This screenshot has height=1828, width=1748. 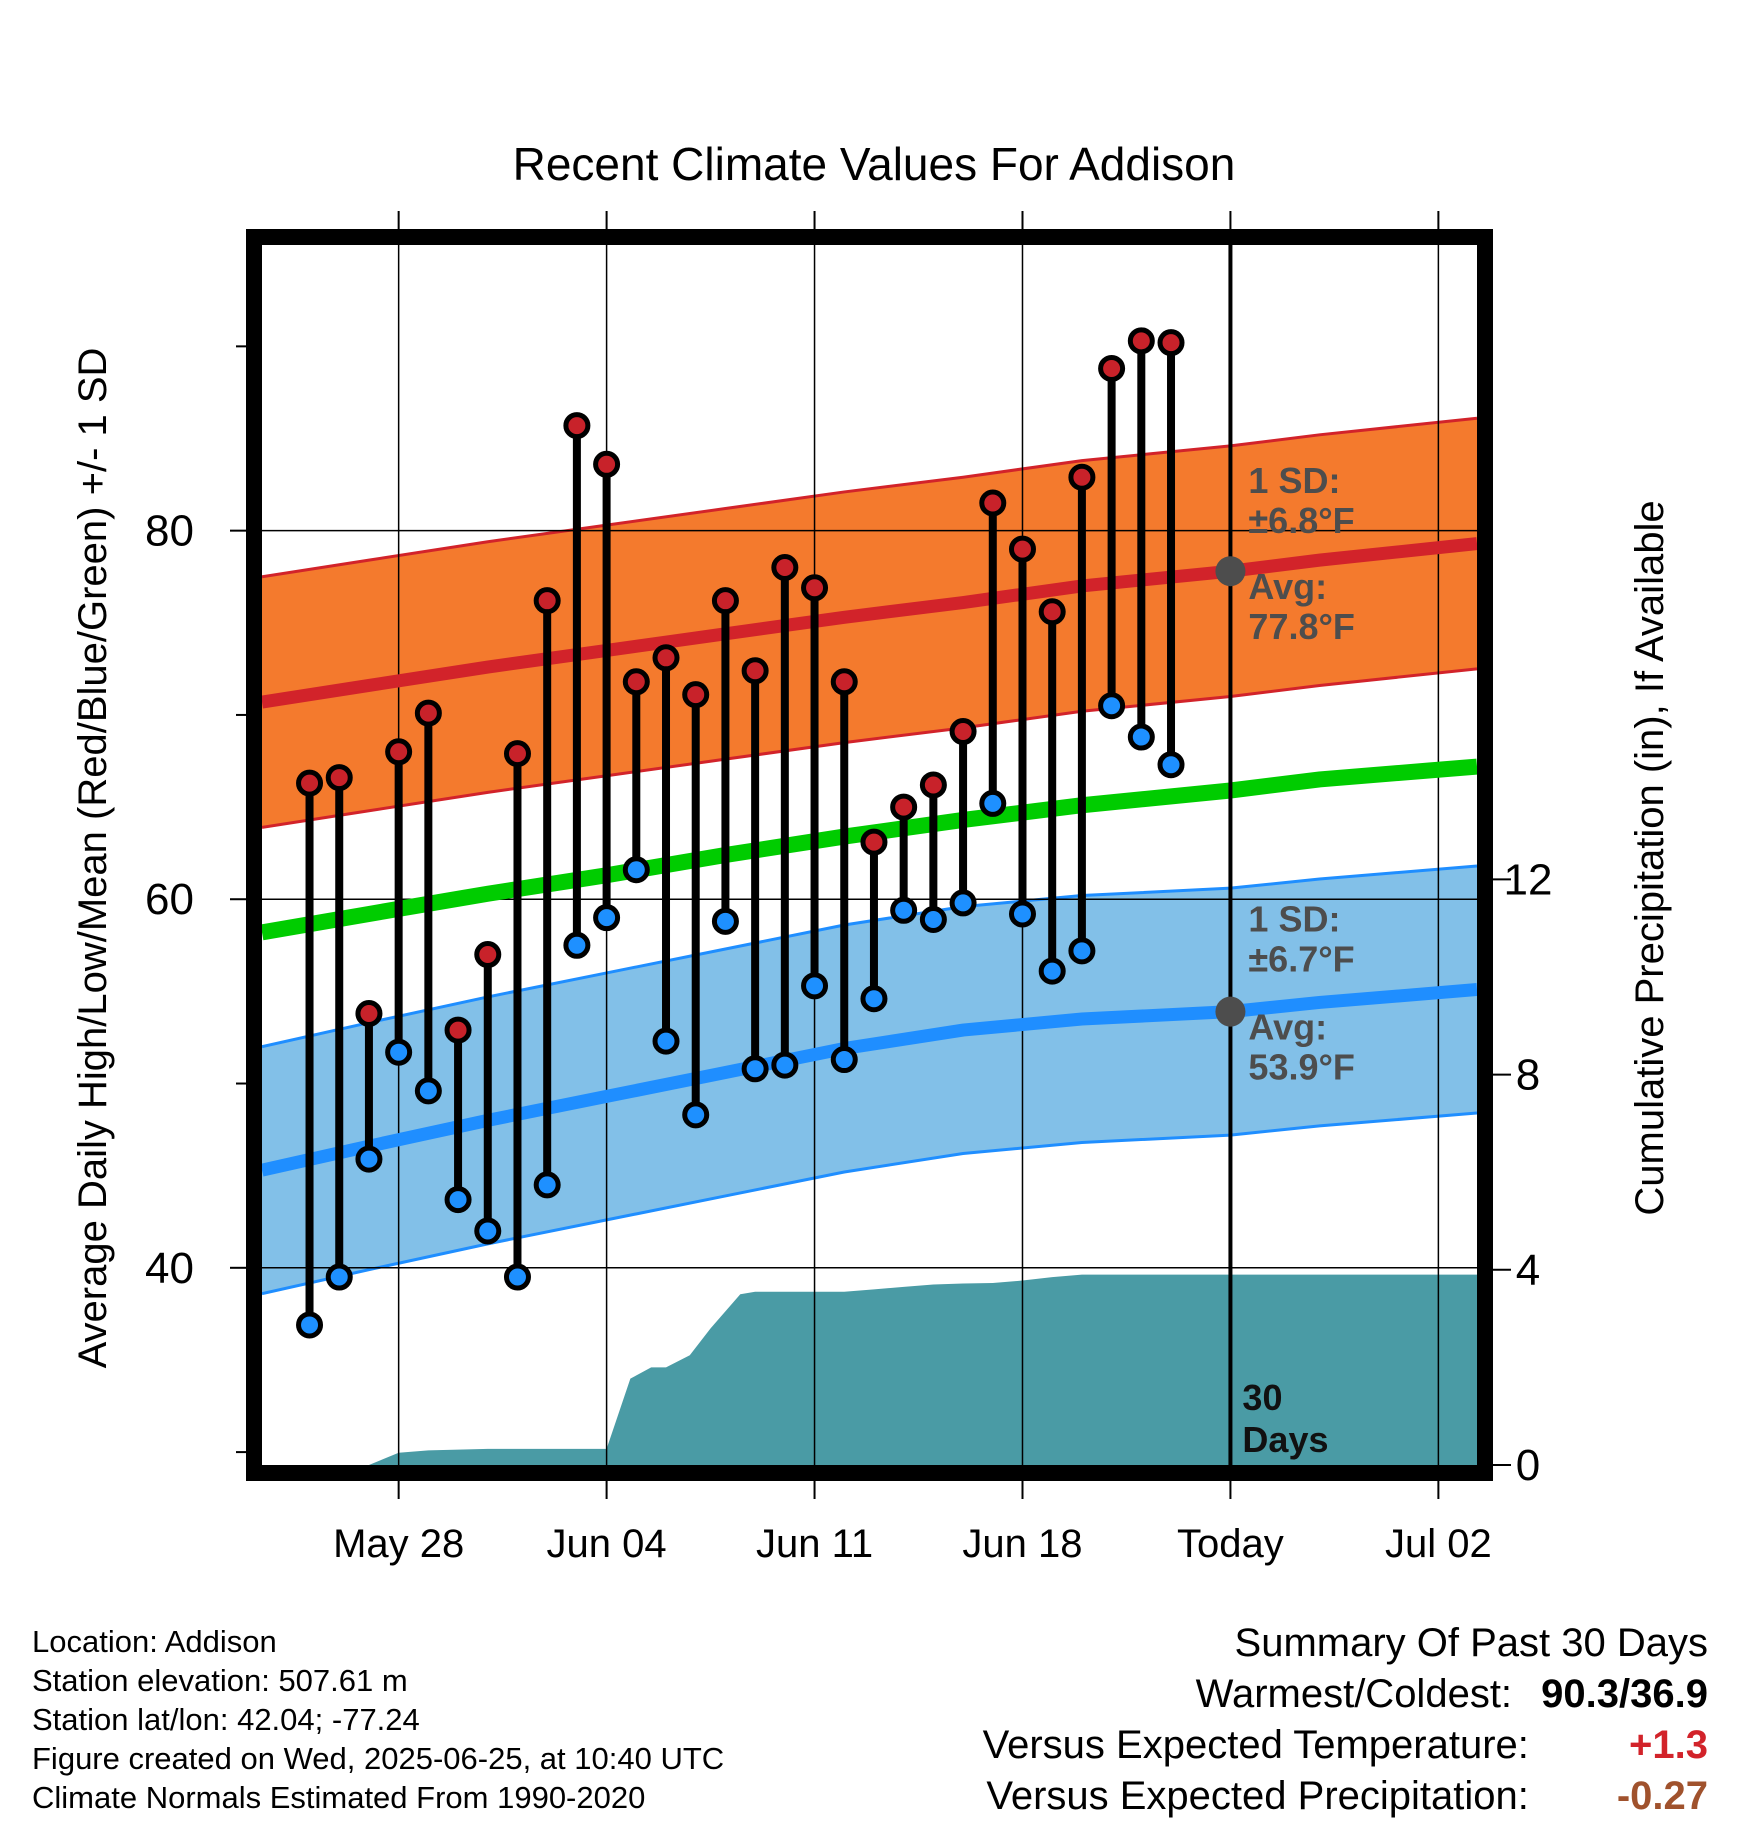 I want to click on y-tick-label: 60, so click(x=169, y=899).